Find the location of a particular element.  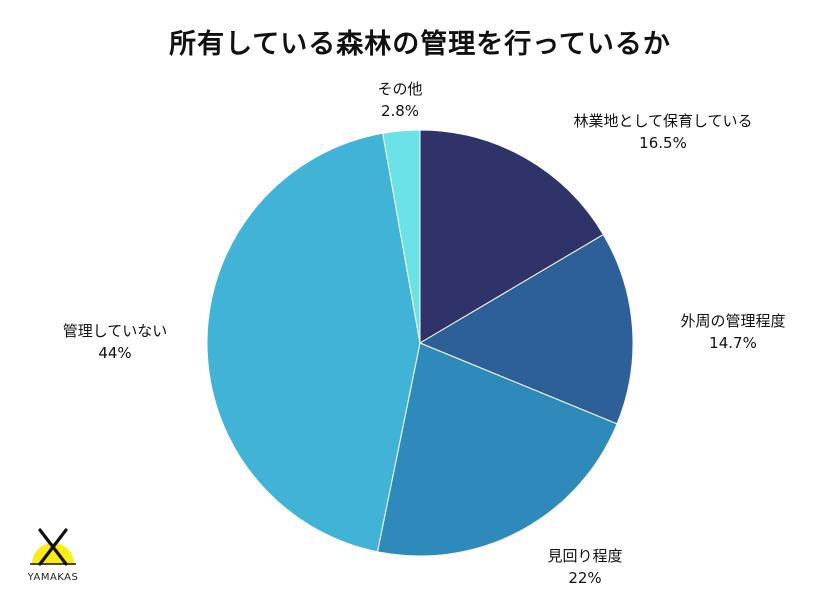

slice-label-mimawari-value: 22% is located at coordinates (585, 578).